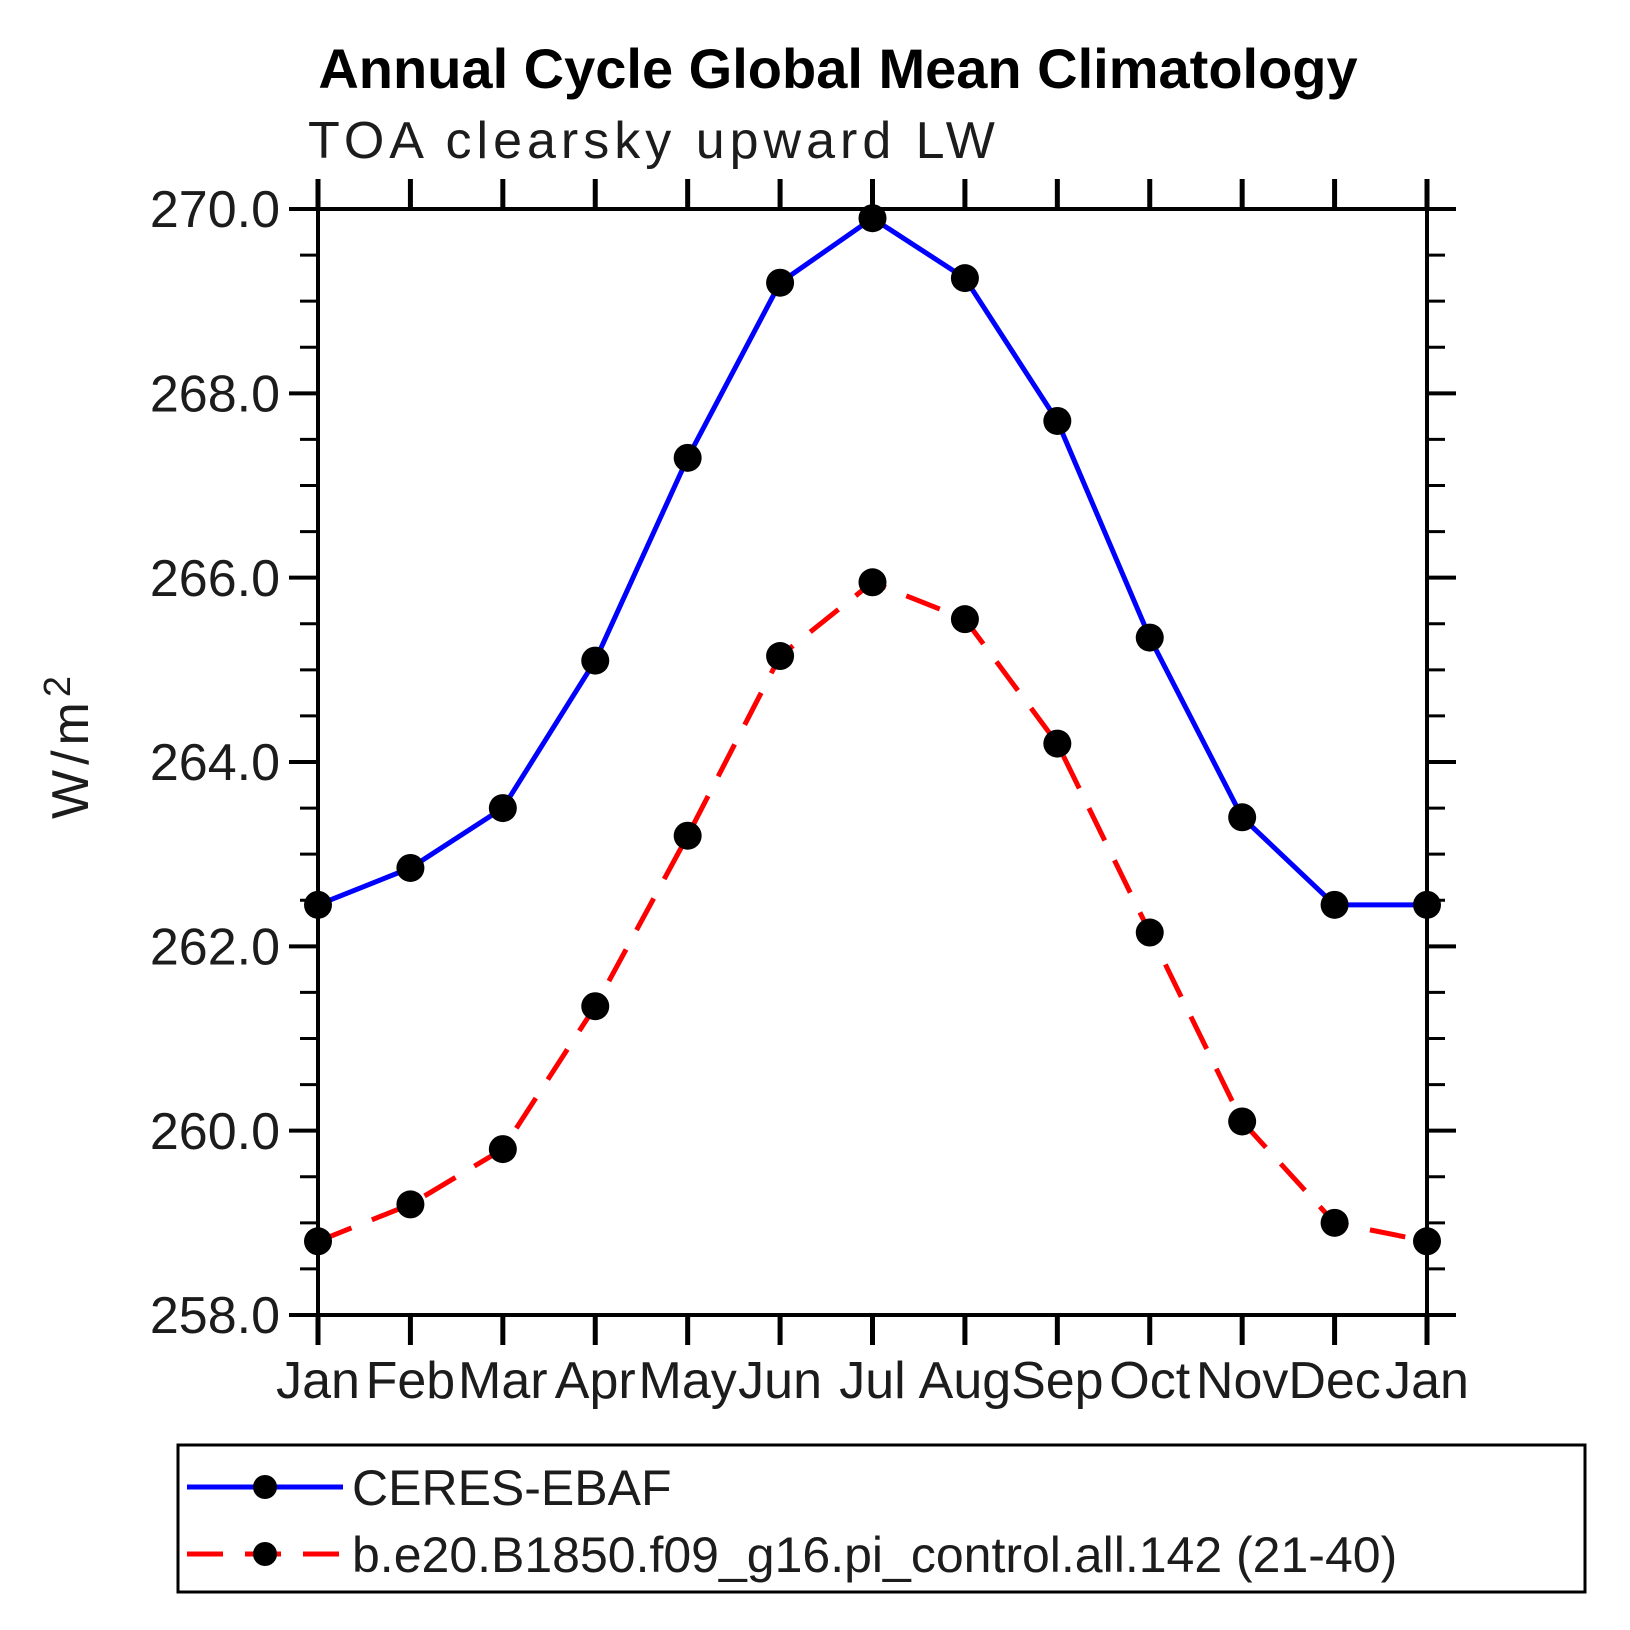 This screenshot has width=1630, height=1630. Describe the element at coordinates (215, 210) in the screenshot. I see `y-tick-label: 270.0` at that location.